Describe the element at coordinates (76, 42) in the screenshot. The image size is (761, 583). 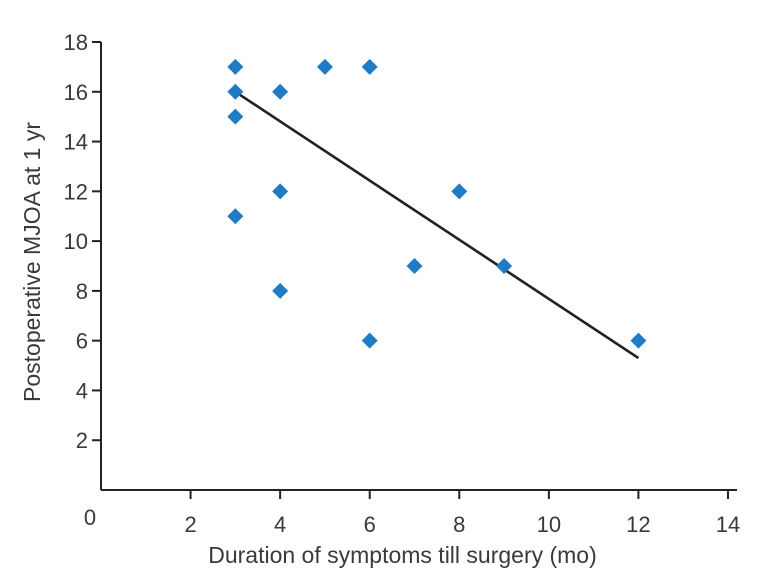
I see `y-tick-label: 18` at that location.